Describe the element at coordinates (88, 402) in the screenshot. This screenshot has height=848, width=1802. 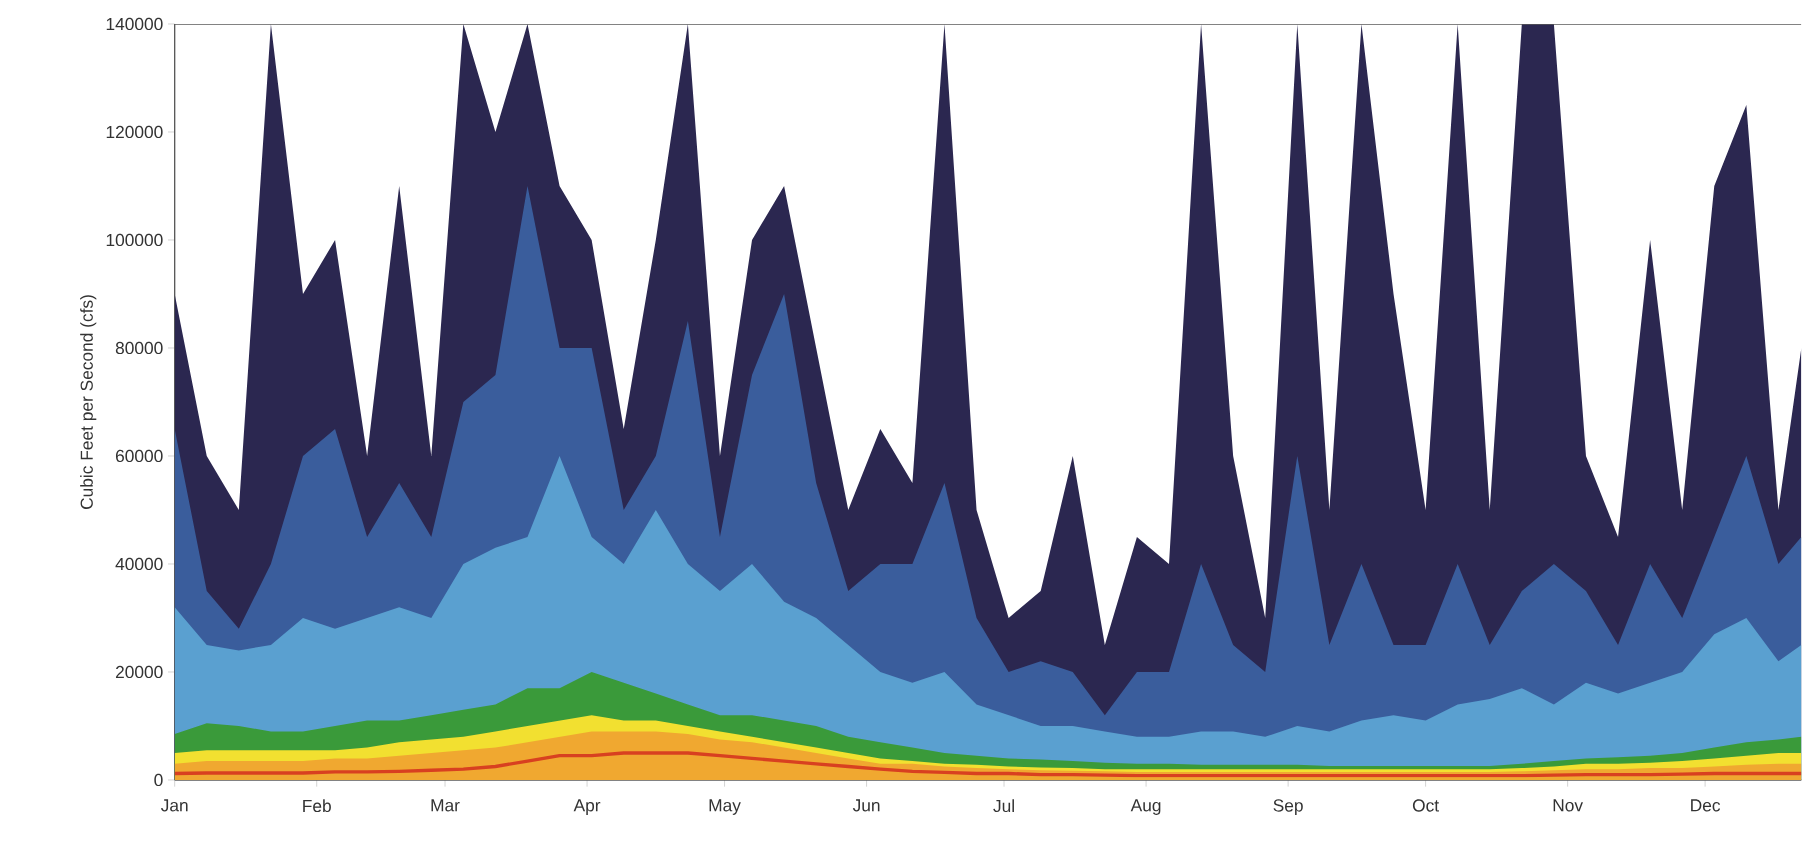
I see `y-axis-title: Cubic Feet per Second (cfs)` at that location.